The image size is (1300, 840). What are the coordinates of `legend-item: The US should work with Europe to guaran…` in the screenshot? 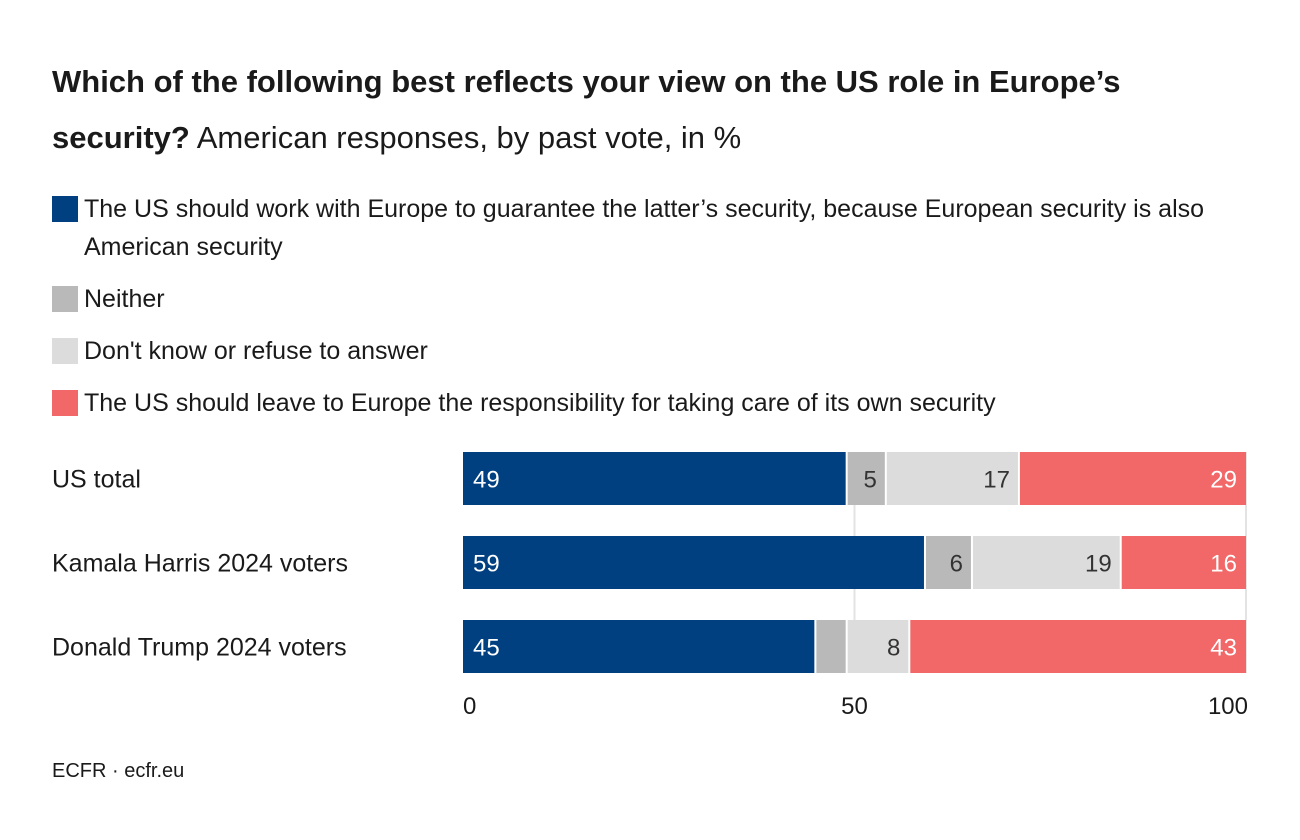 It's located at (657, 228).